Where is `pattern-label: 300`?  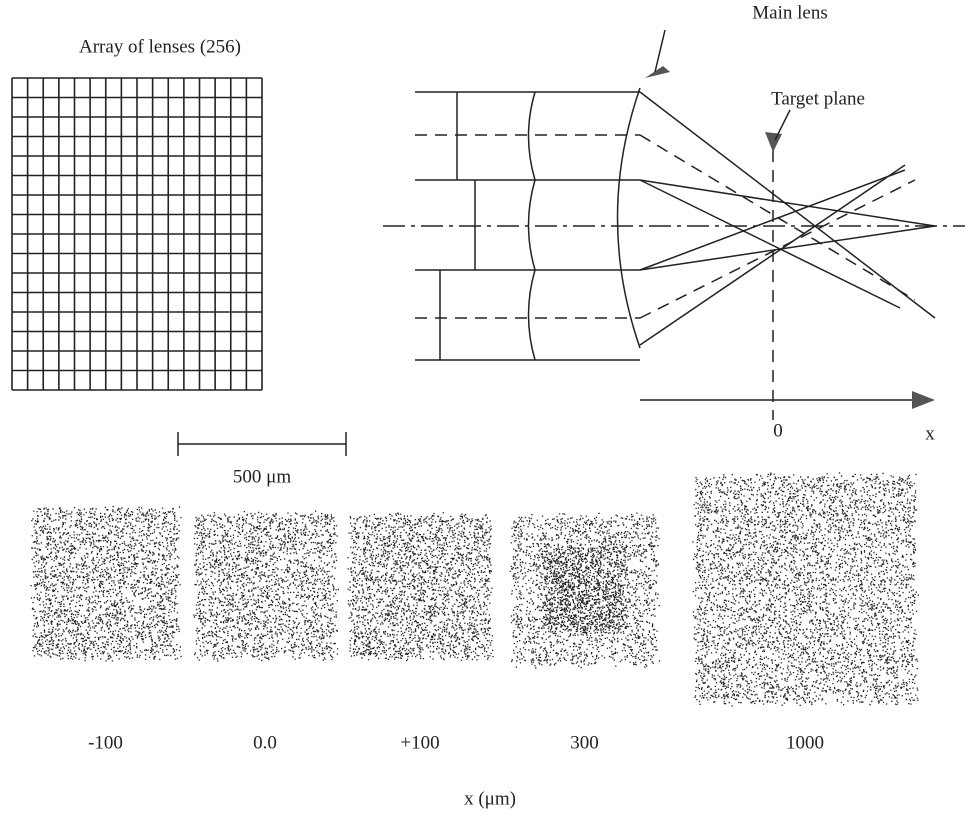 pattern-label: 300 is located at coordinates (584, 742).